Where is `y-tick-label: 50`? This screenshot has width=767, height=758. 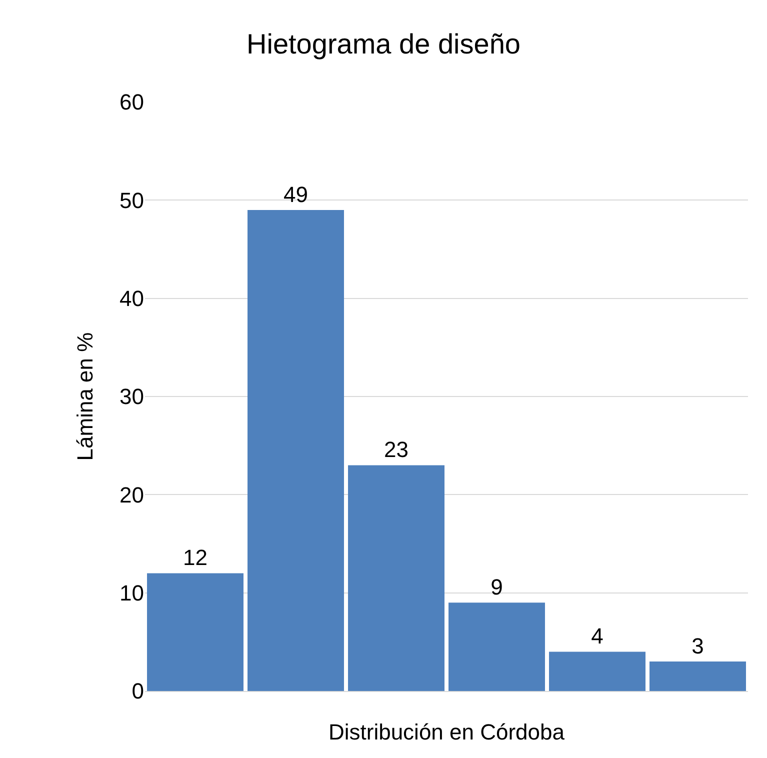
y-tick-label: 50 is located at coordinates (132, 200).